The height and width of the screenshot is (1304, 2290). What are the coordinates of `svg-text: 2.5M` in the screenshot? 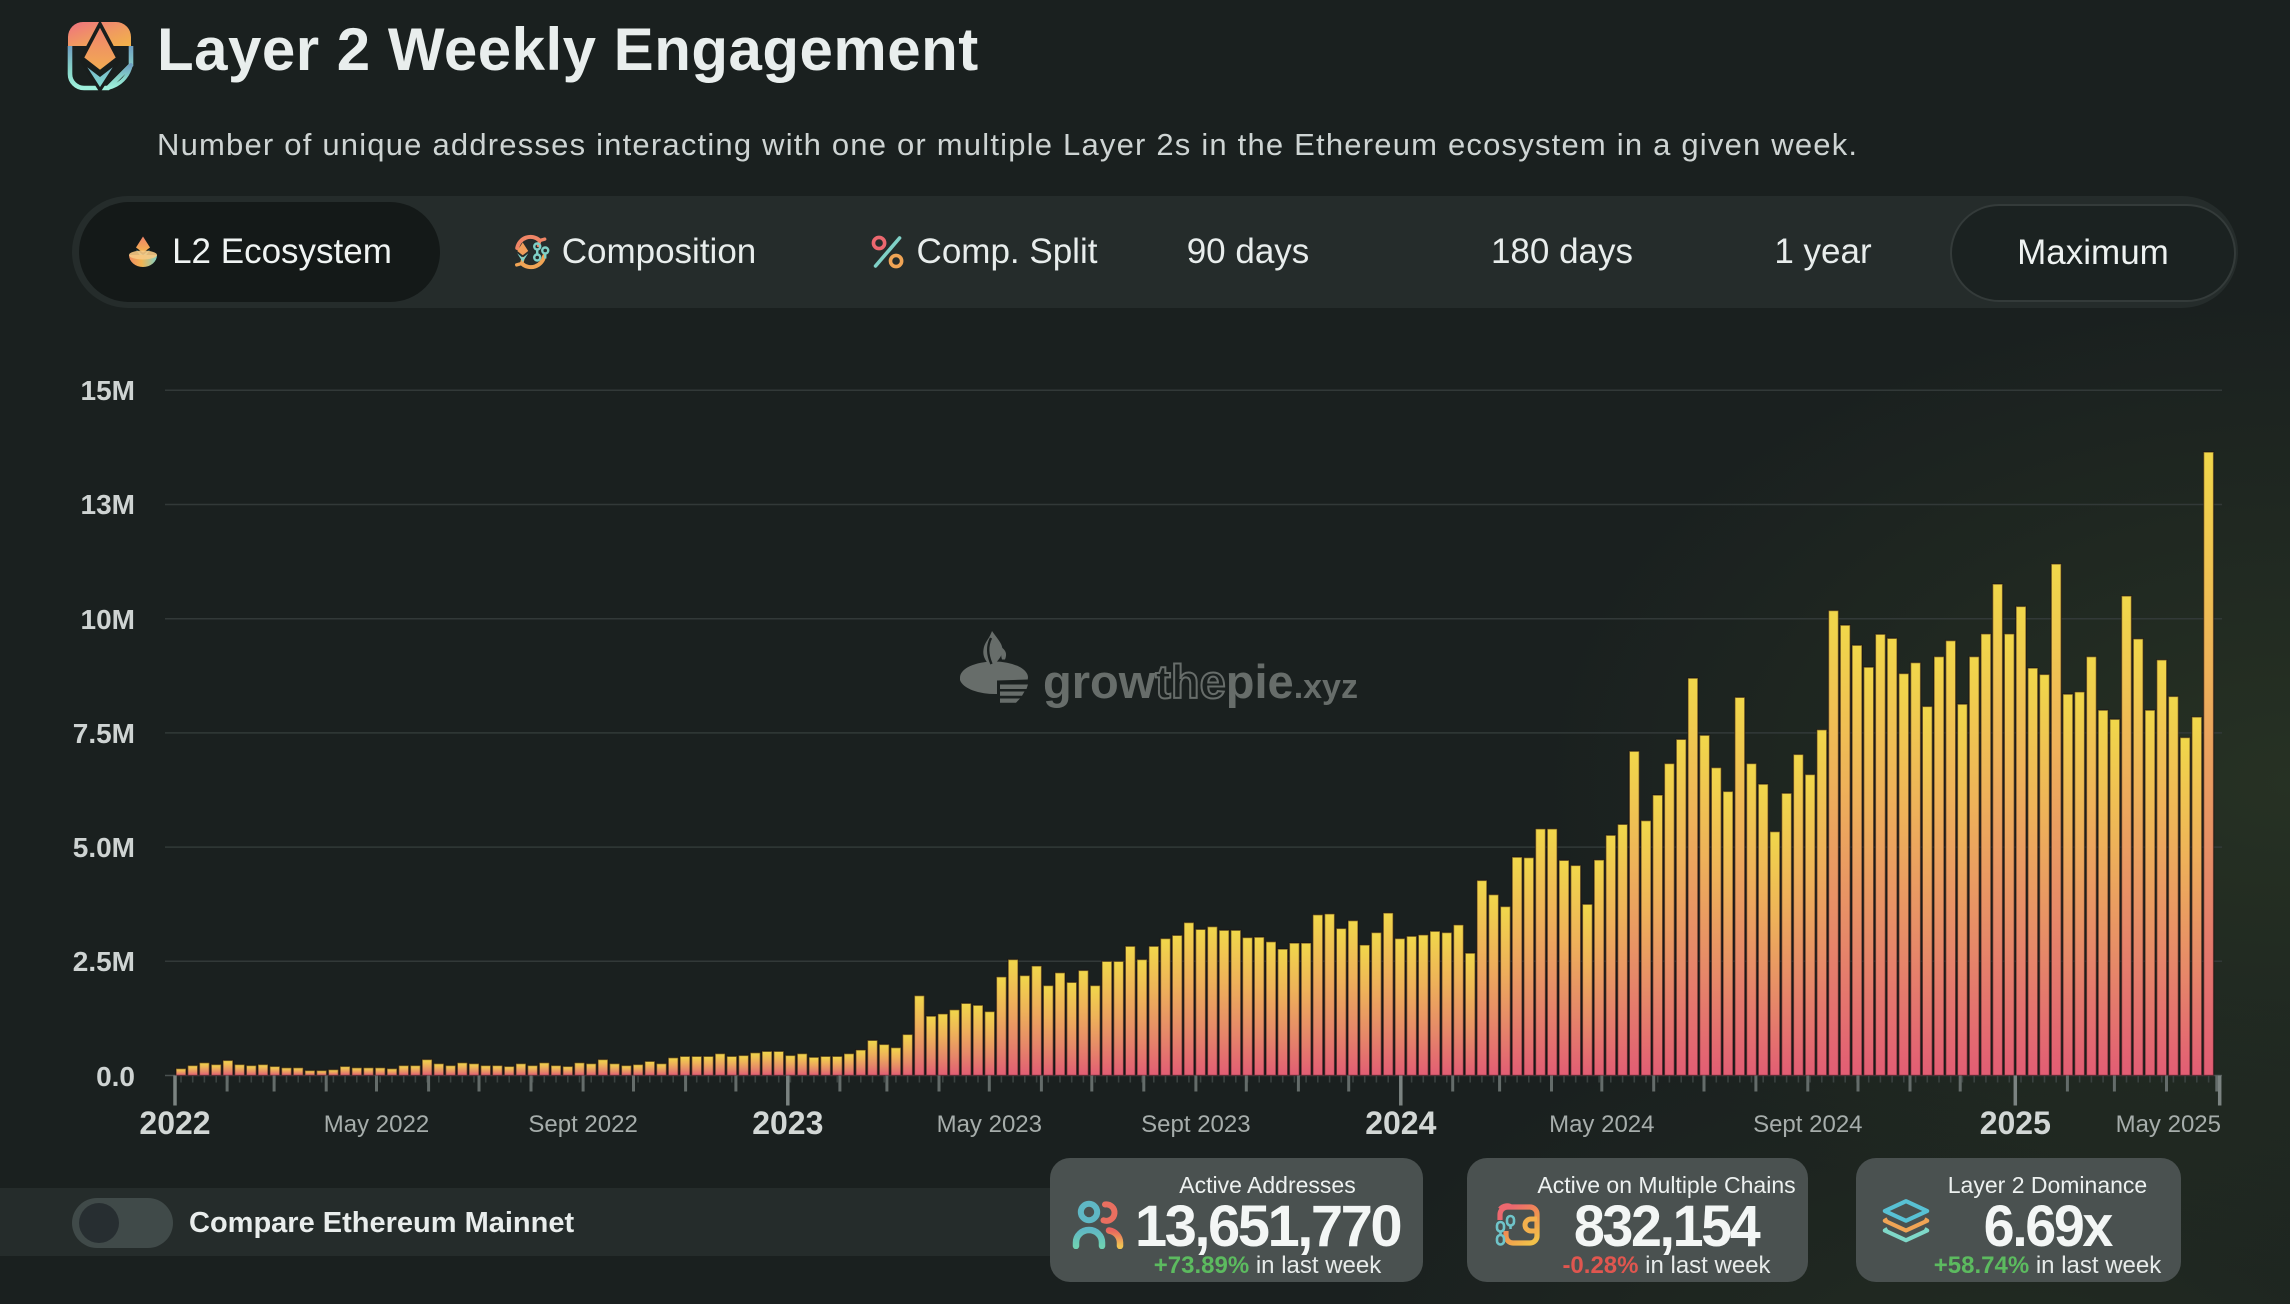 It's located at (104, 961).